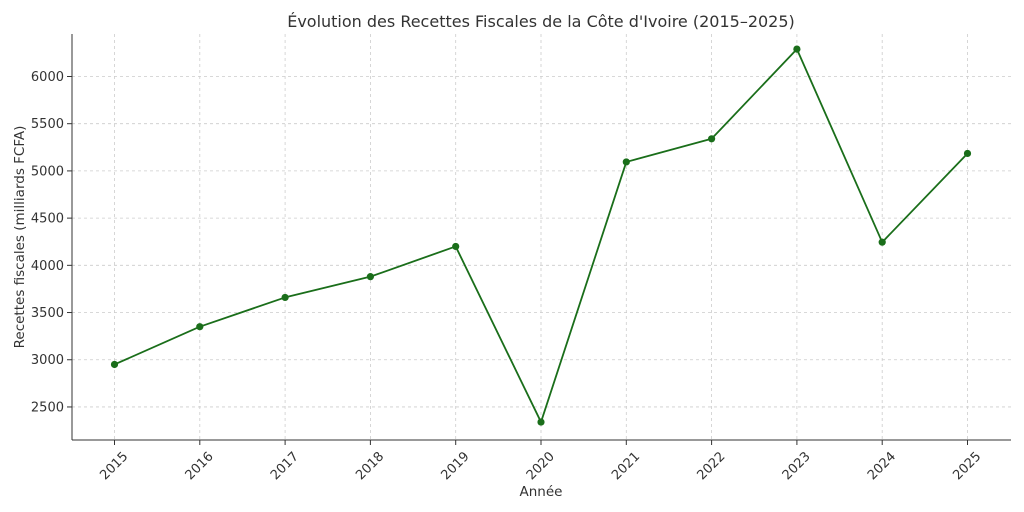 This screenshot has width=1024, height=512. What do you see at coordinates (47, 77) in the screenshot?
I see `y-tick-label: 6000` at bounding box center [47, 77].